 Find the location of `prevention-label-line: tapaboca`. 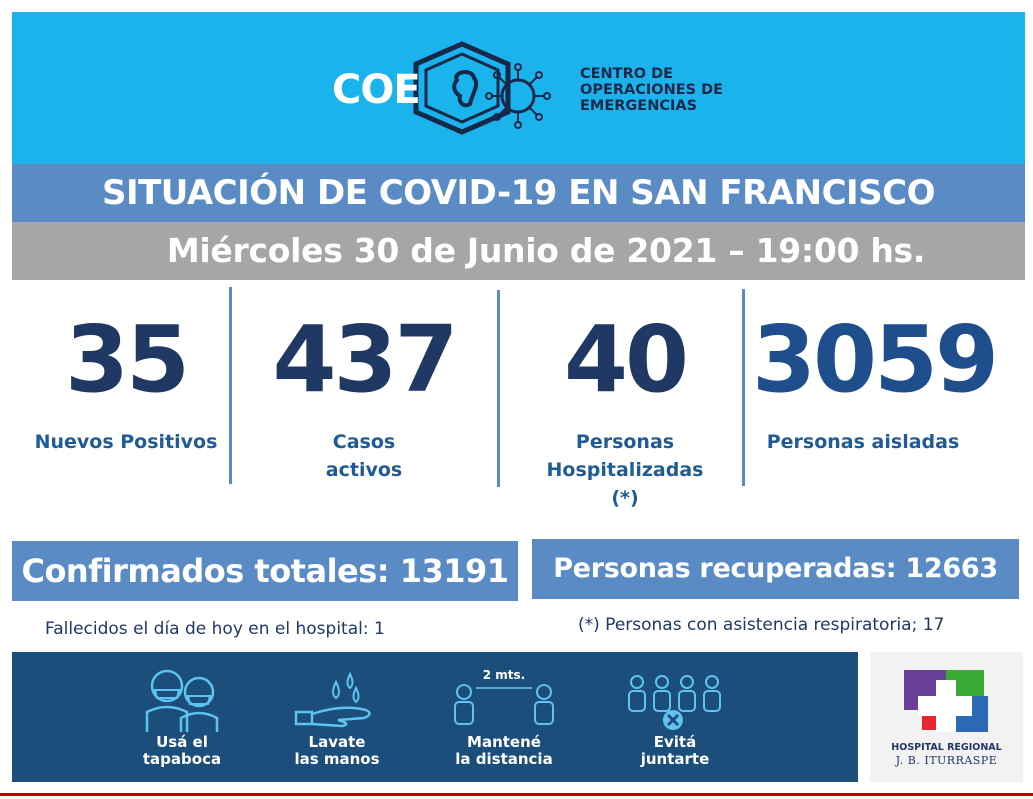

prevention-label-line: tapaboca is located at coordinates (182, 759).